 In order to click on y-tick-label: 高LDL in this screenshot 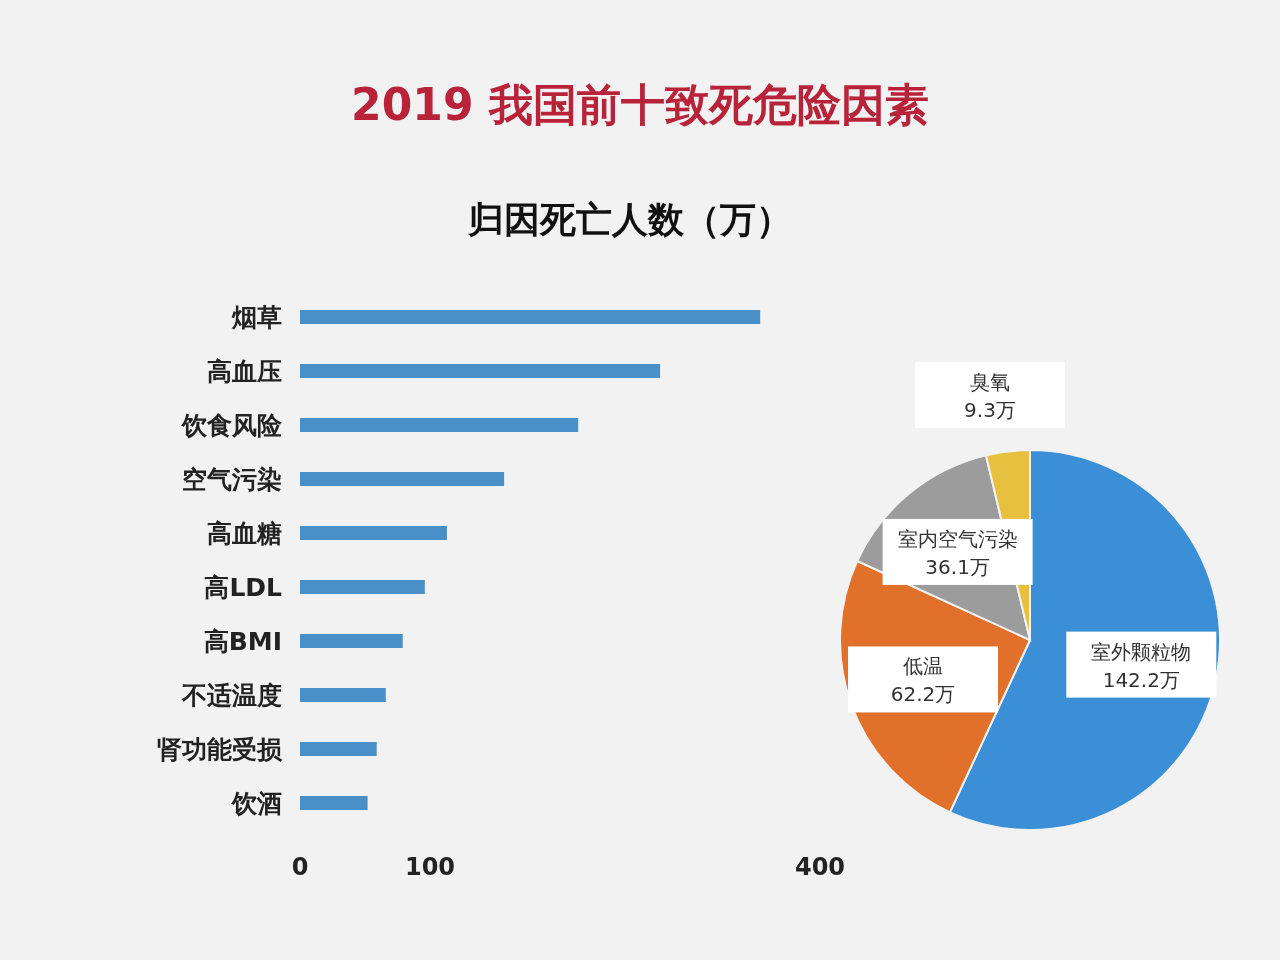, I will do `click(243, 587)`.